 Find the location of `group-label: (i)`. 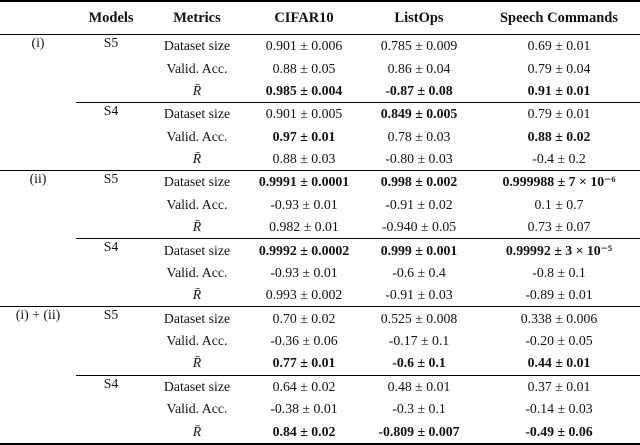

group-label: (i) is located at coordinates (38, 42).